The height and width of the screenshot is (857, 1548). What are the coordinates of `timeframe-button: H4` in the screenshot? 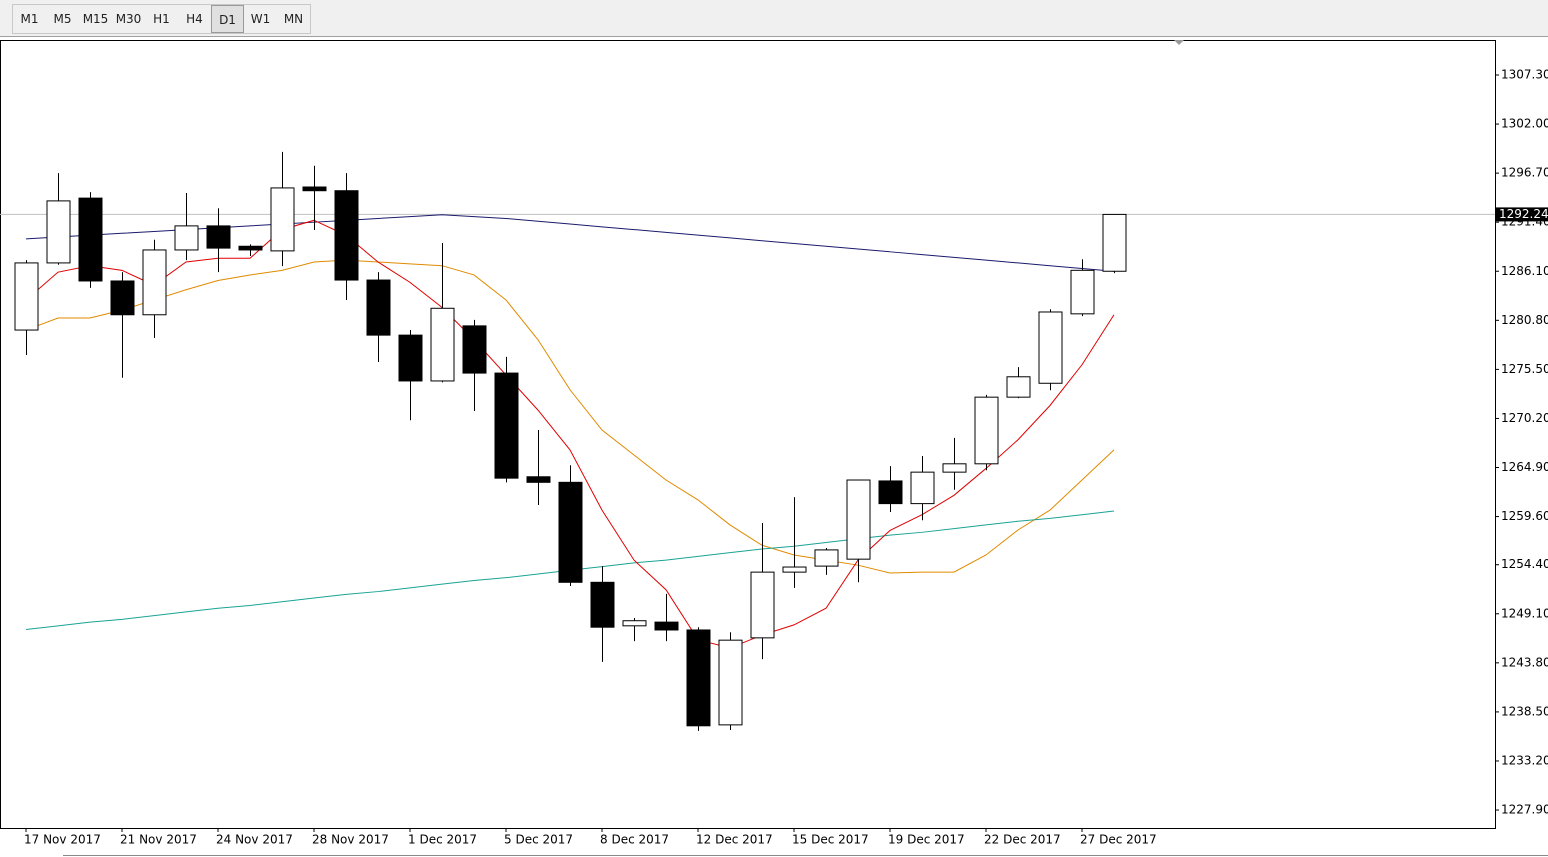 It's located at (194, 19).